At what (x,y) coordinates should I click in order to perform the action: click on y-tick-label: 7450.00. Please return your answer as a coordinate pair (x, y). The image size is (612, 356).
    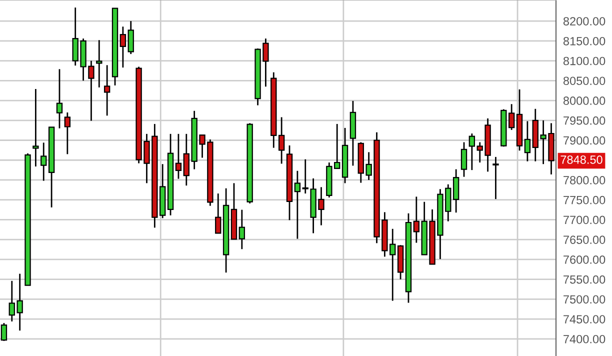
    Looking at the image, I should click on (585, 319).